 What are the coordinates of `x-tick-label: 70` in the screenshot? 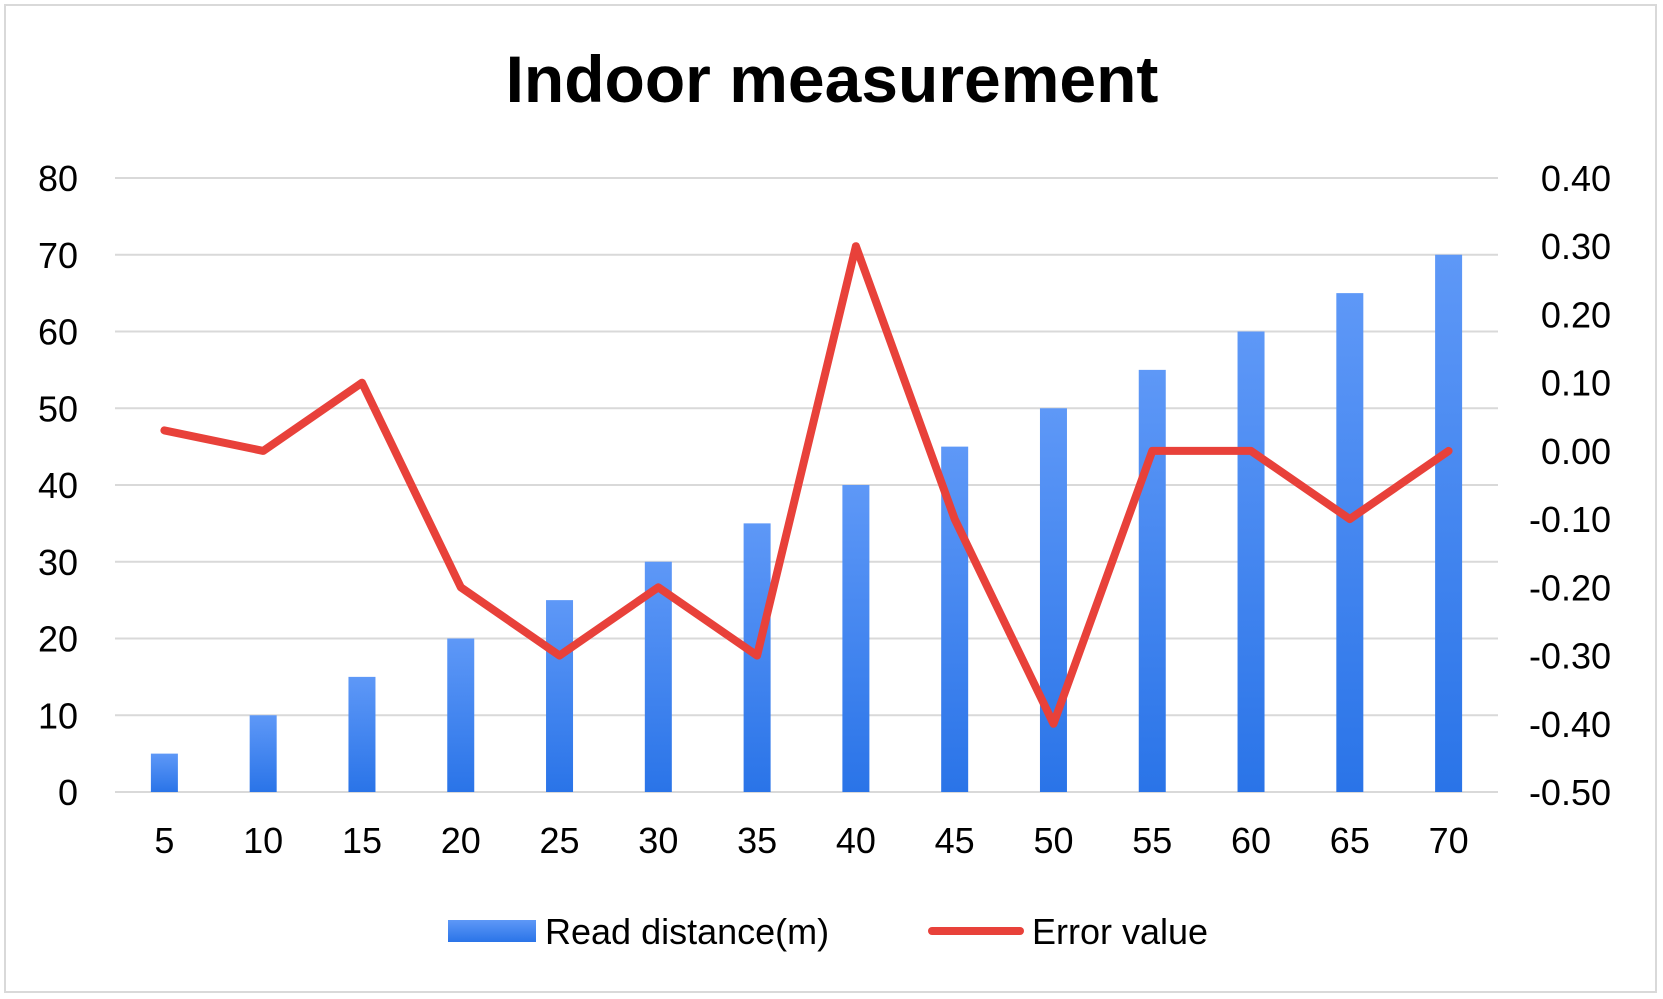 It's located at (1449, 840).